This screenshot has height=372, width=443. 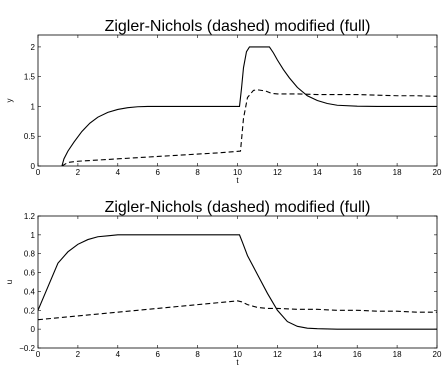 I want to click on y-tick-label: 0.8, so click(x=30, y=254).